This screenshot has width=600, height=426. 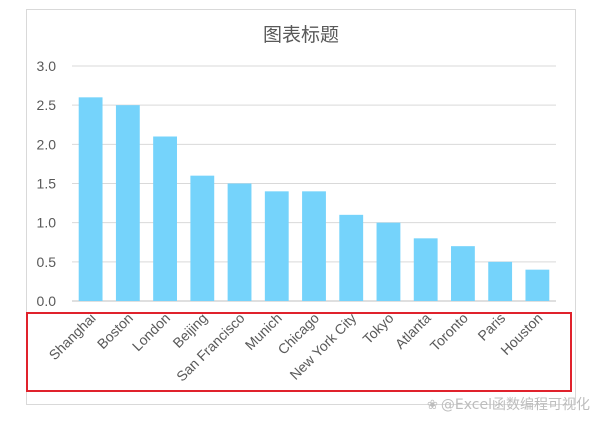 I want to click on bar-tokyo, so click(x=388, y=261).